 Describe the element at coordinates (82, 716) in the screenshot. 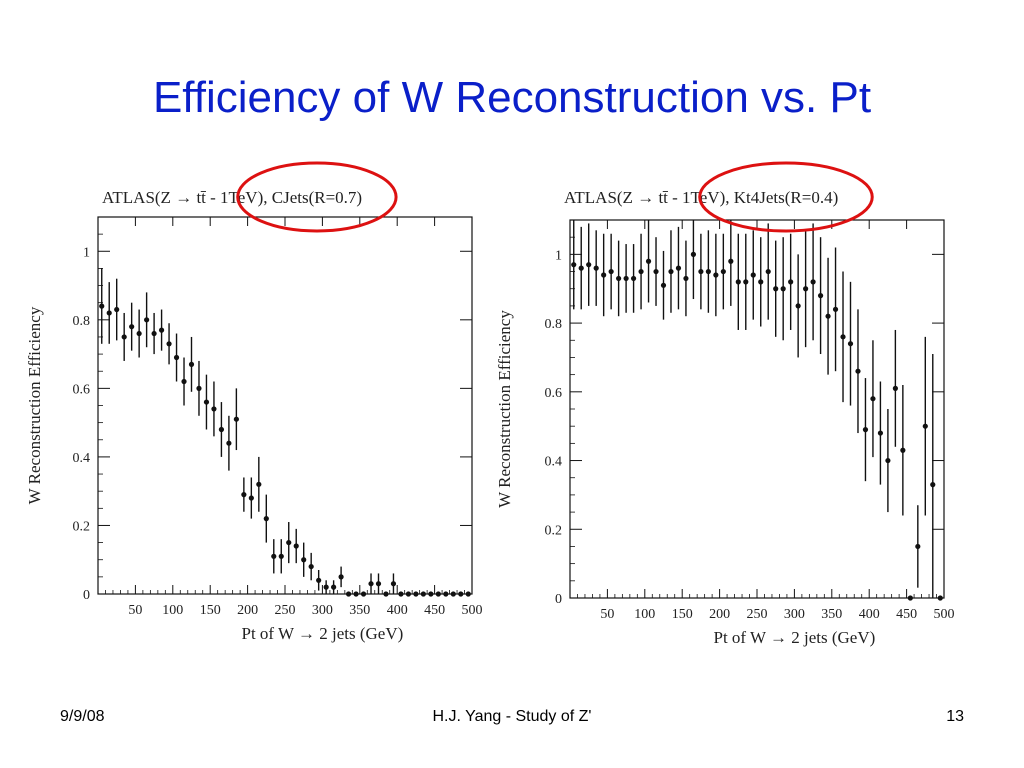

I see `footer-date: 9/9/08` at that location.